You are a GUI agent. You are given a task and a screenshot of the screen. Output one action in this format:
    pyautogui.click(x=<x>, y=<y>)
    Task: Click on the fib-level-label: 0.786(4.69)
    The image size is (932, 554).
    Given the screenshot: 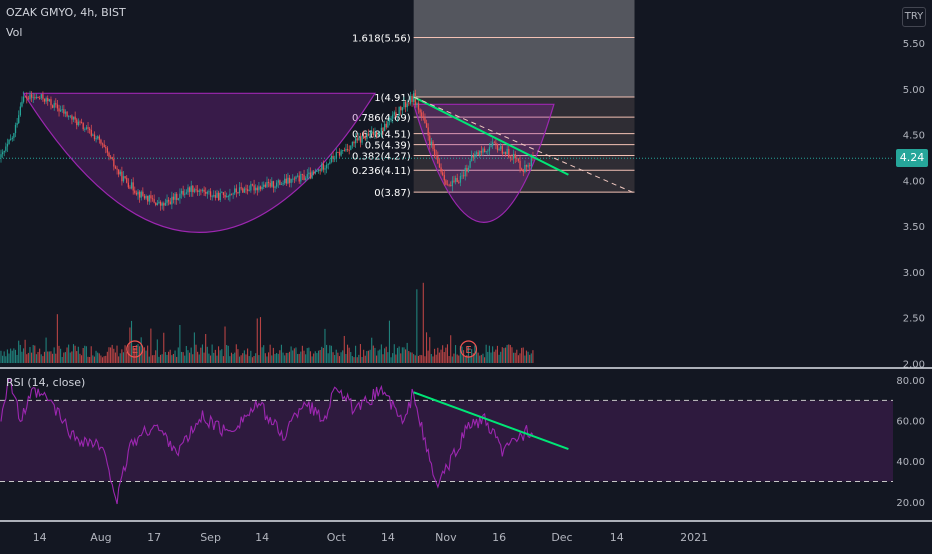 What is the action you would take?
    pyautogui.click(x=381, y=118)
    